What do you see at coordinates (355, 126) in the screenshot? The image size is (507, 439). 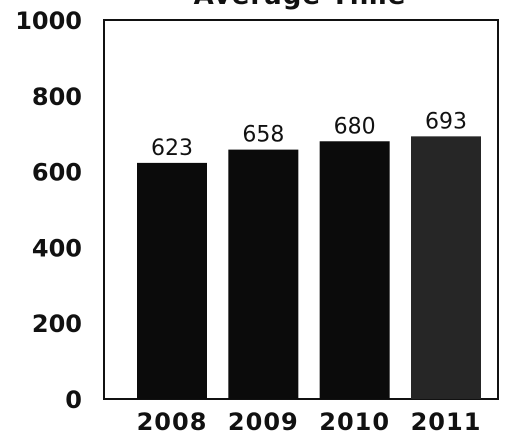 I see `data-label-2010: 680` at bounding box center [355, 126].